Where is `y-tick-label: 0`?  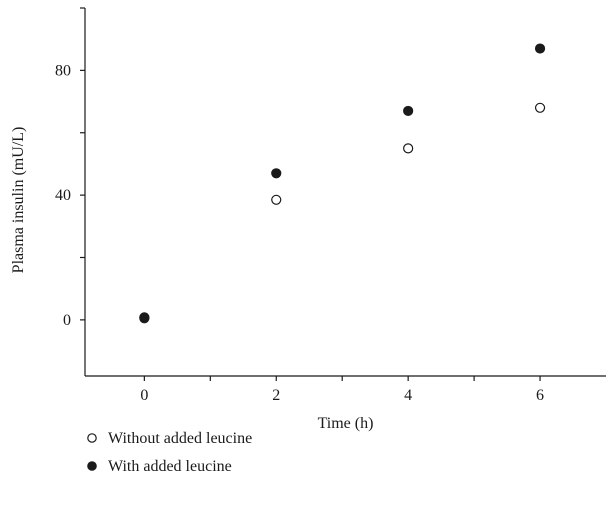 y-tick-label: 0 is located at coordinates (67, 320).